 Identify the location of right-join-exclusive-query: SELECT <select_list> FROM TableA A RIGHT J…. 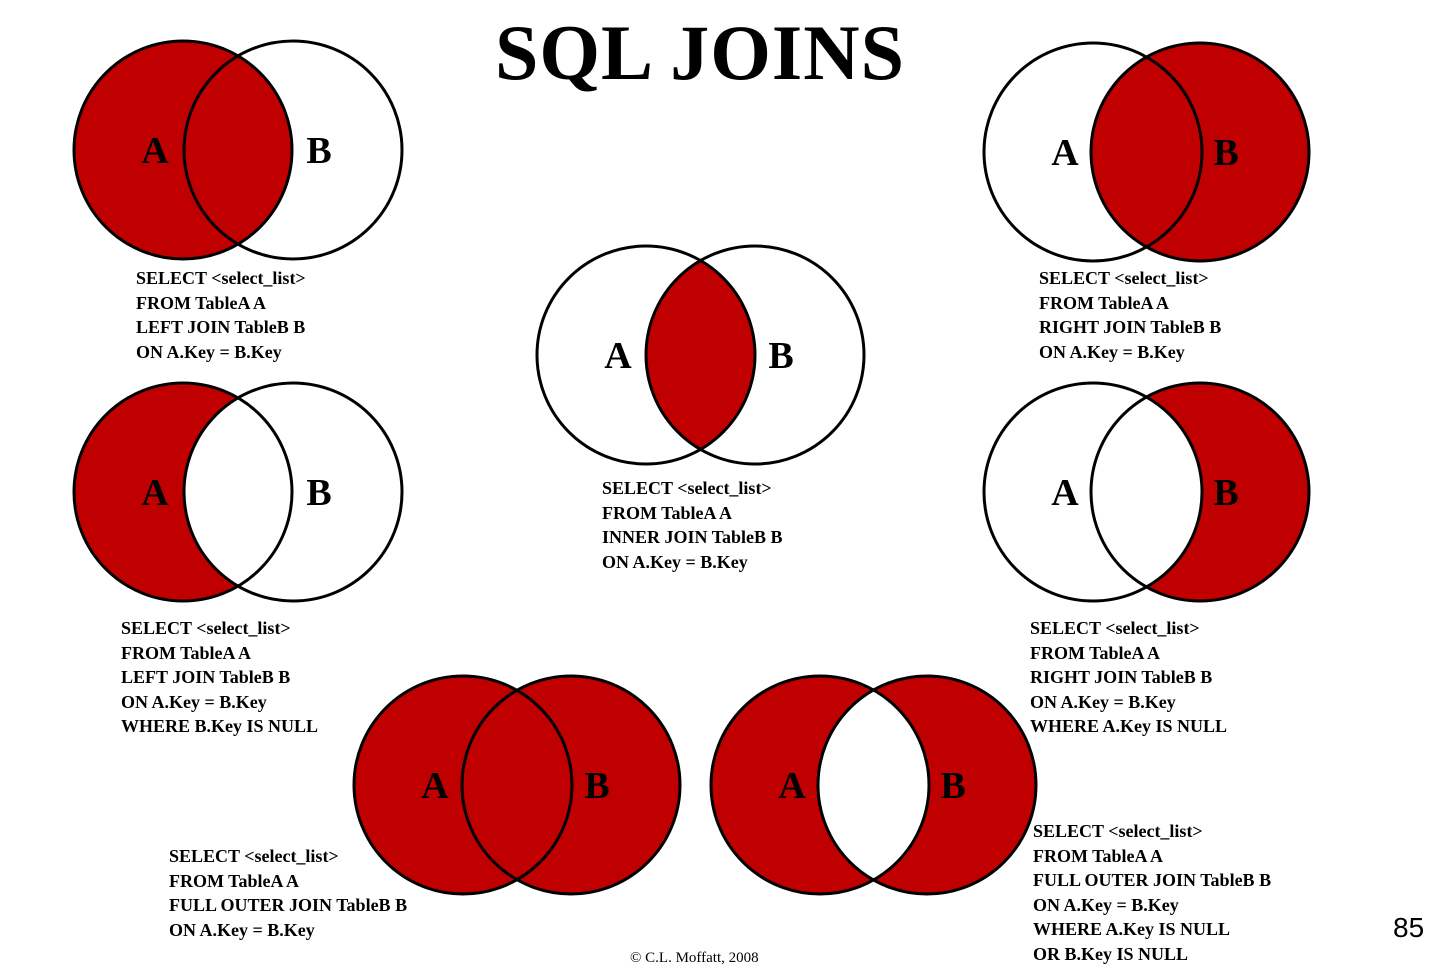
(1128, 677).